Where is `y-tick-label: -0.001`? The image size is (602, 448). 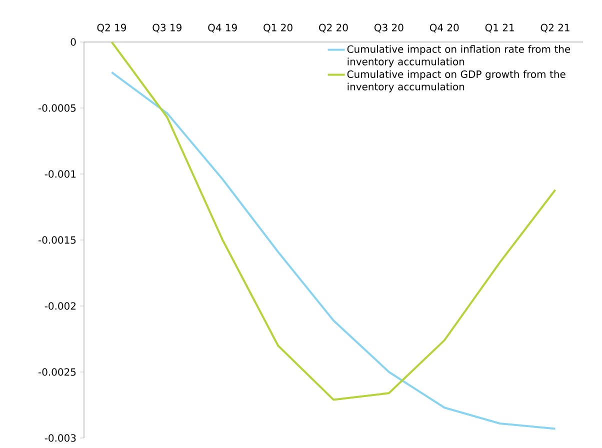
y-tick-label: -0.001 is located at coordinates (60, 174).